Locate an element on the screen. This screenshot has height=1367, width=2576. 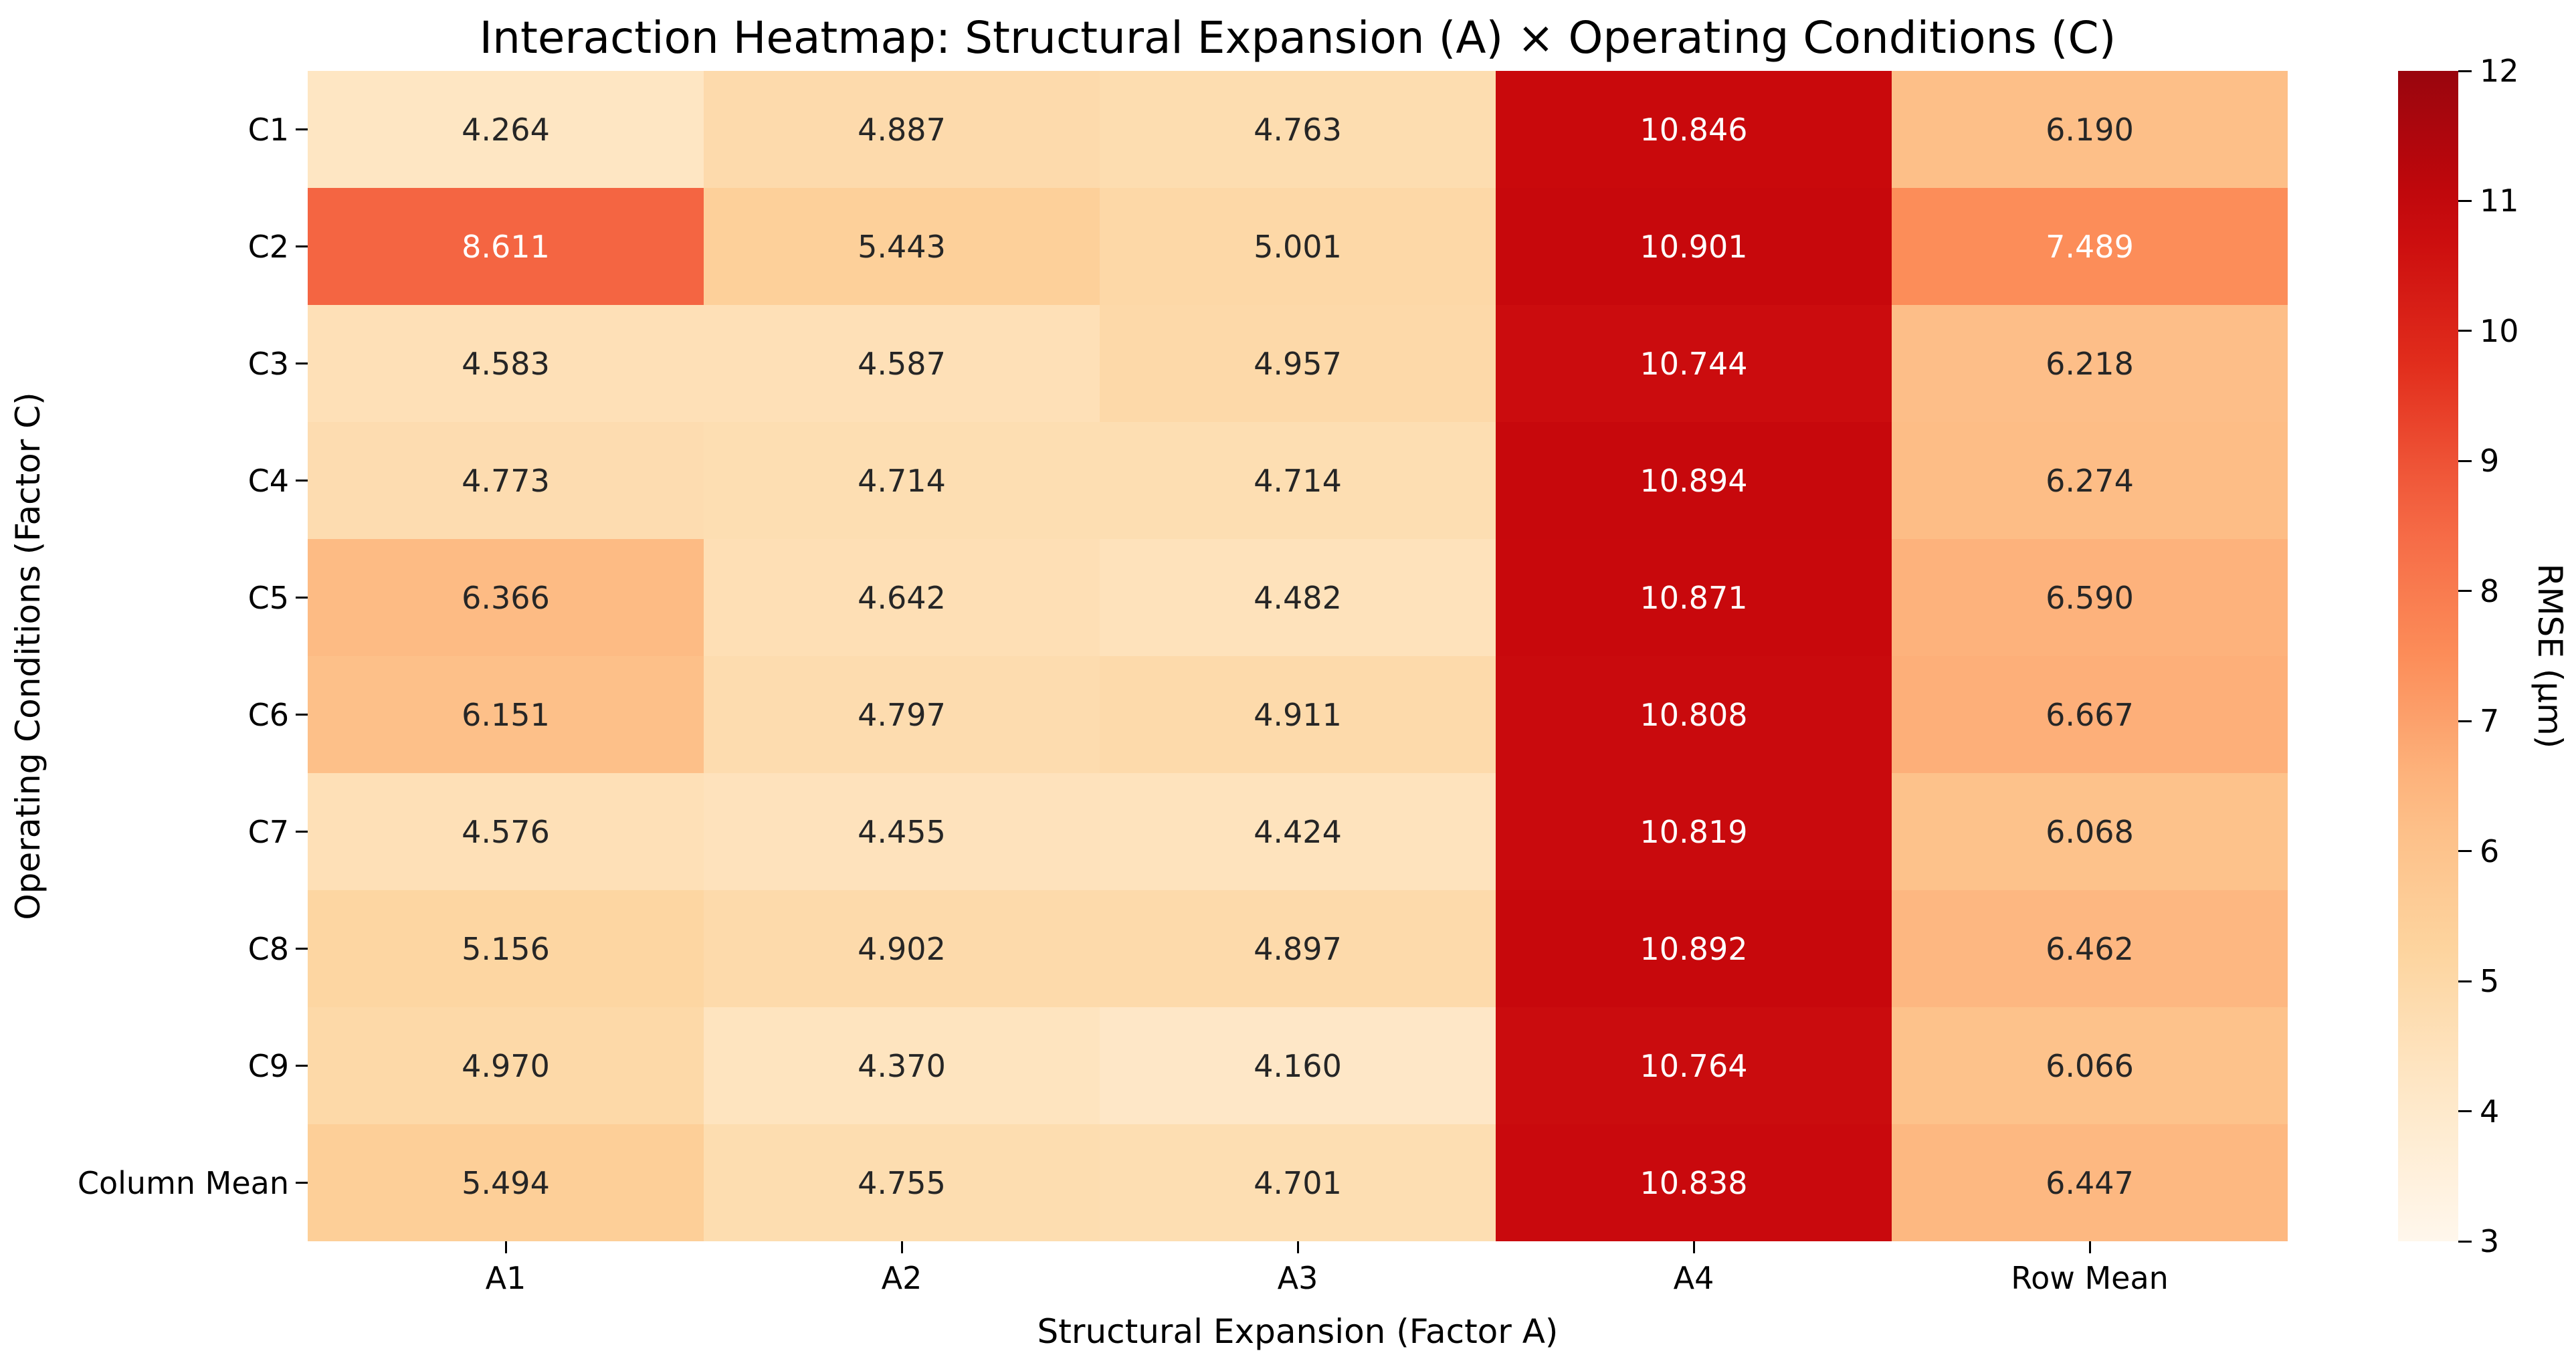
heatmap-cell: 6.274 is located at coordinates (2090, 480).